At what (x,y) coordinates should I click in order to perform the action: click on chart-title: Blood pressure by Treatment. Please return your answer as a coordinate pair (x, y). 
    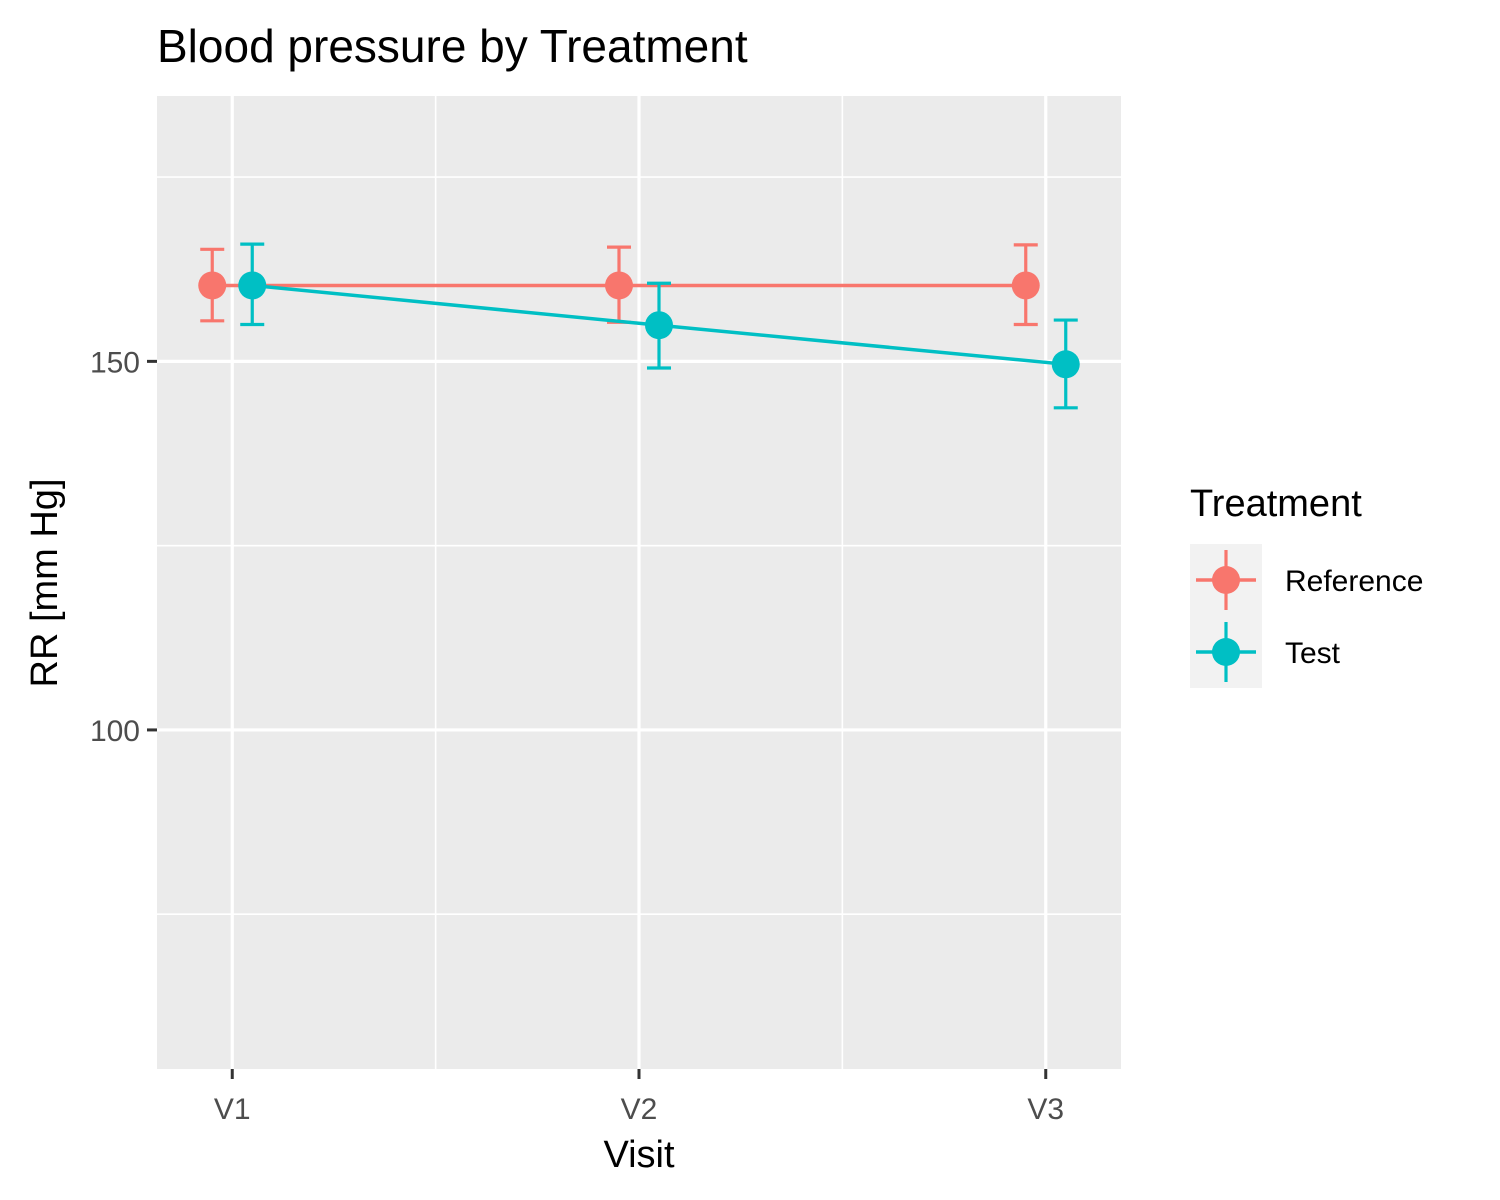
    Looking at the image, I should click on (452, 46).